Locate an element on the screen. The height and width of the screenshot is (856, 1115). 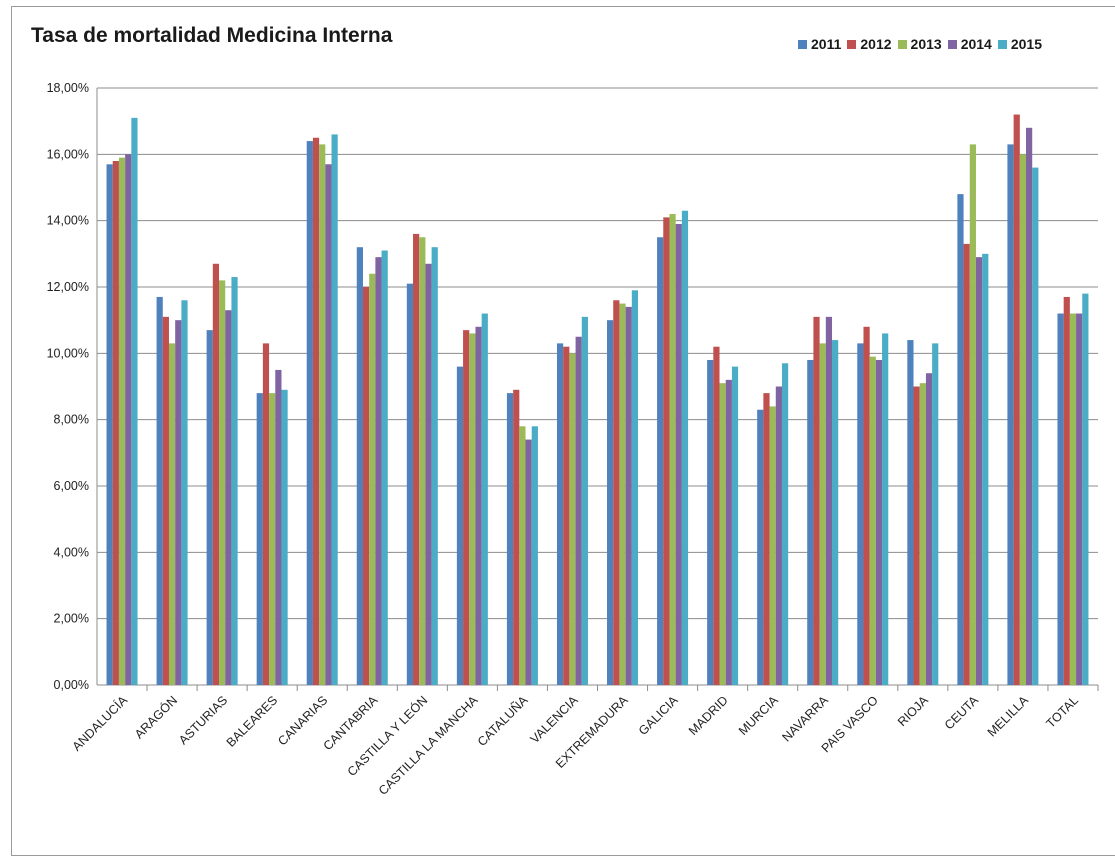
x-tick-label: CEUTA is located at coordinates (962, 713).